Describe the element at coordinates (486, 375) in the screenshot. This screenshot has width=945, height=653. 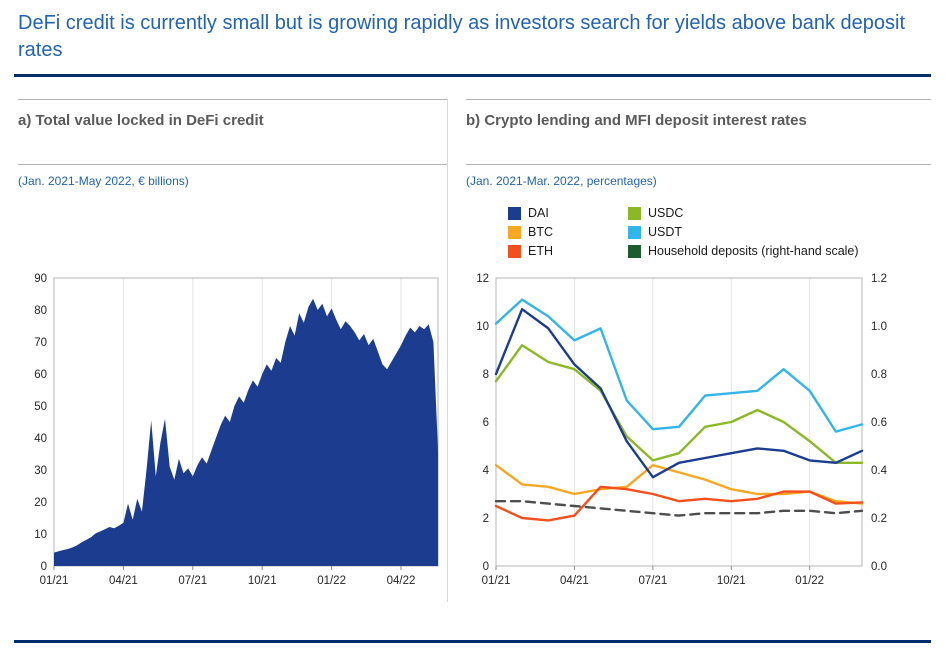
I see `svg-text: 8` at that location.